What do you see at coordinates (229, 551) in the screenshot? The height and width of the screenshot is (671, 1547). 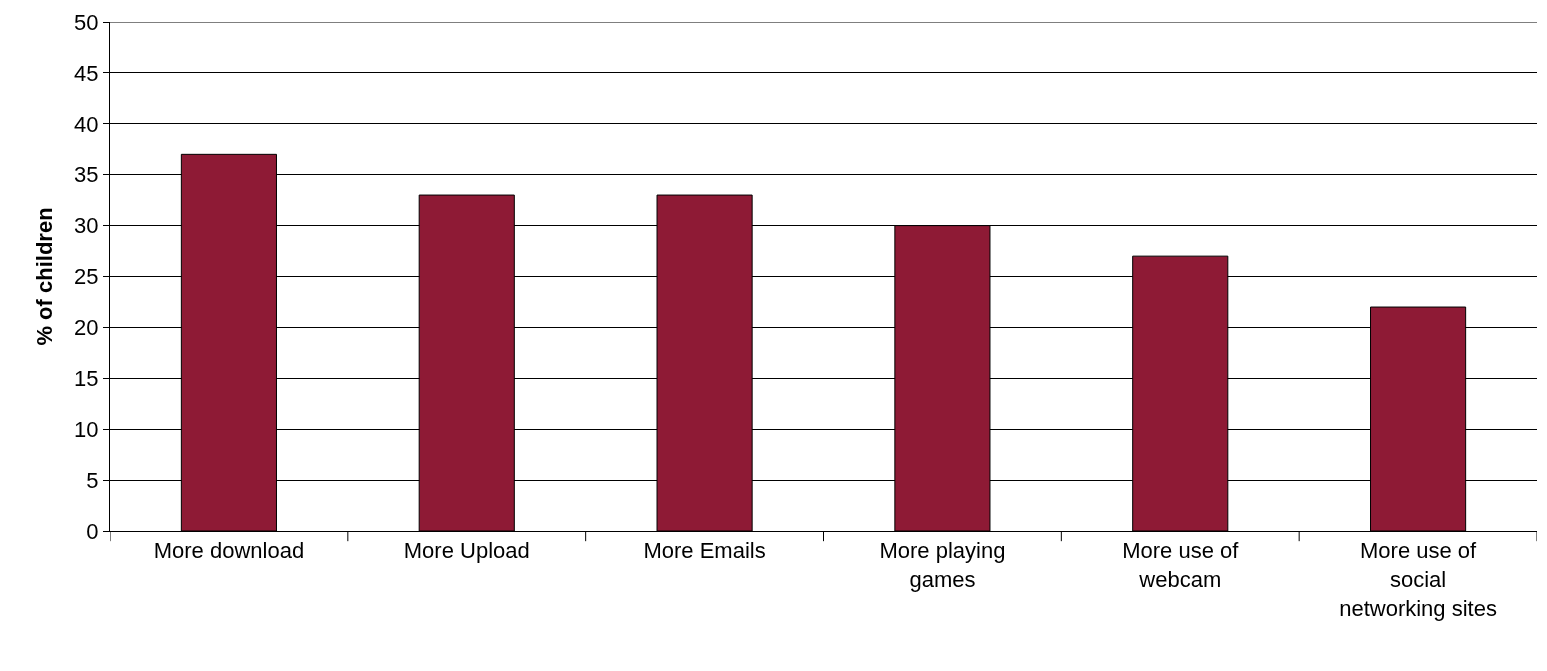 I see `x-tick-label: More download` at bounding box center [229, 551].